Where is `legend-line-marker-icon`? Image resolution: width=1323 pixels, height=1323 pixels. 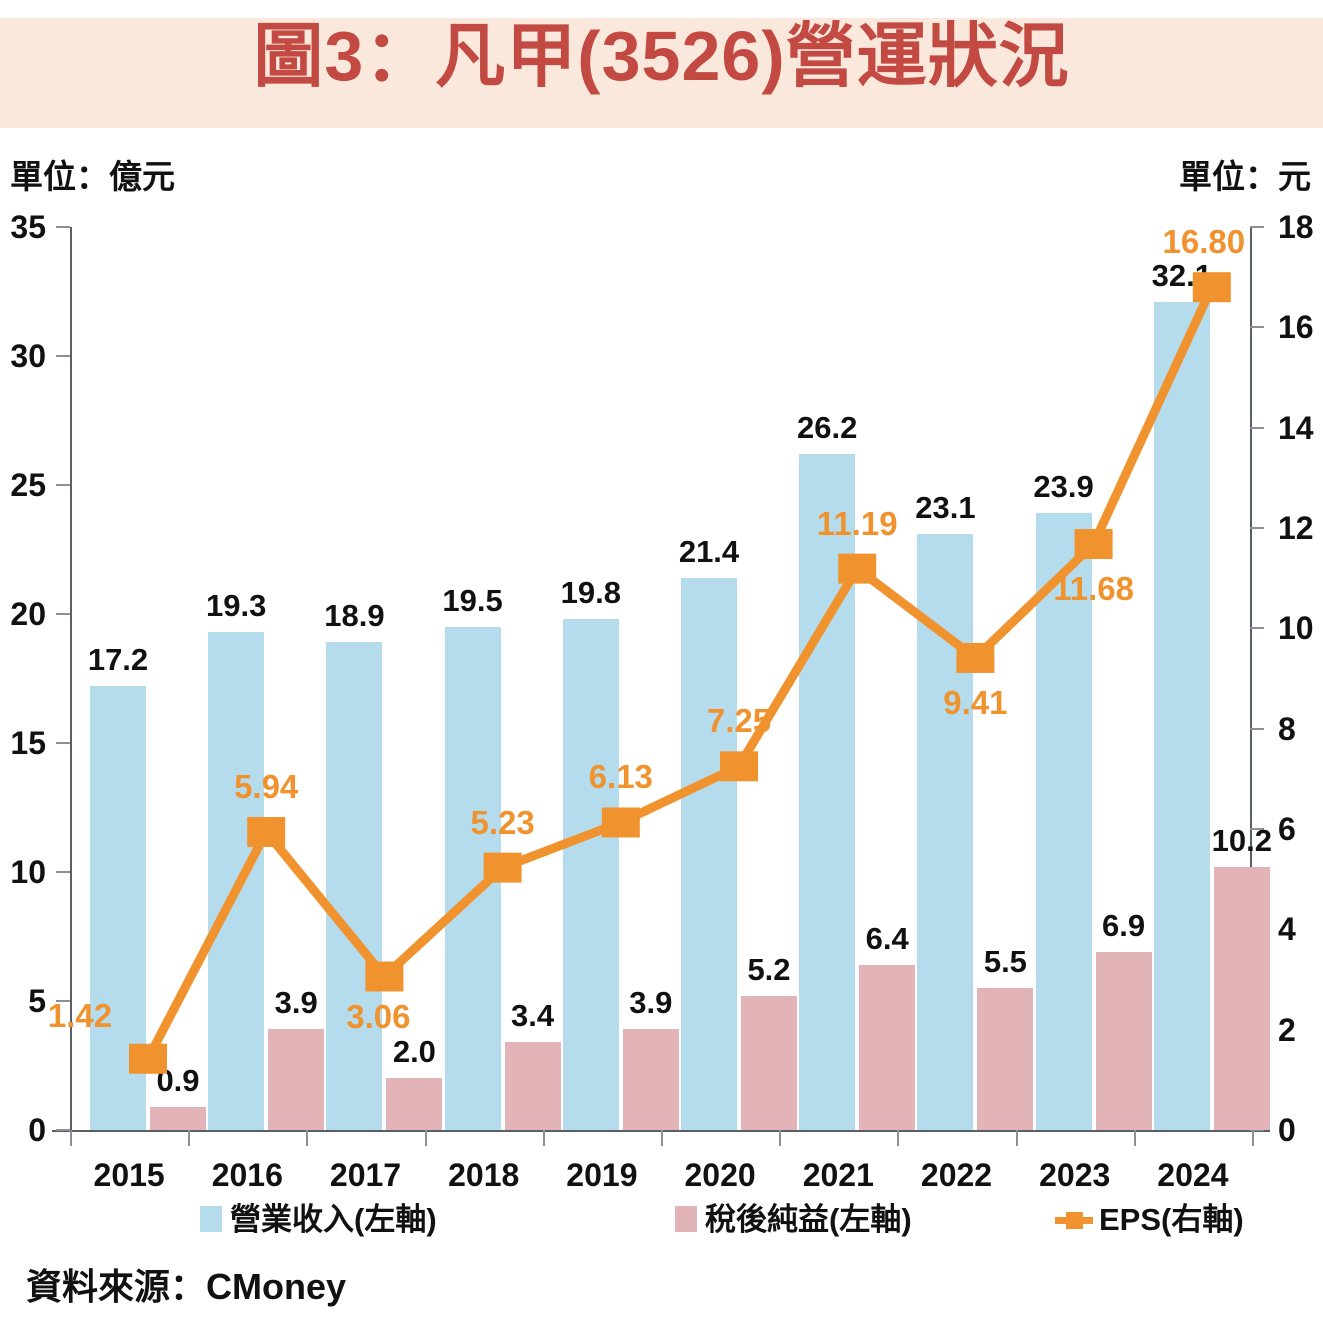
legend-line-marker-icon is located at coordinates (1074, 1219).